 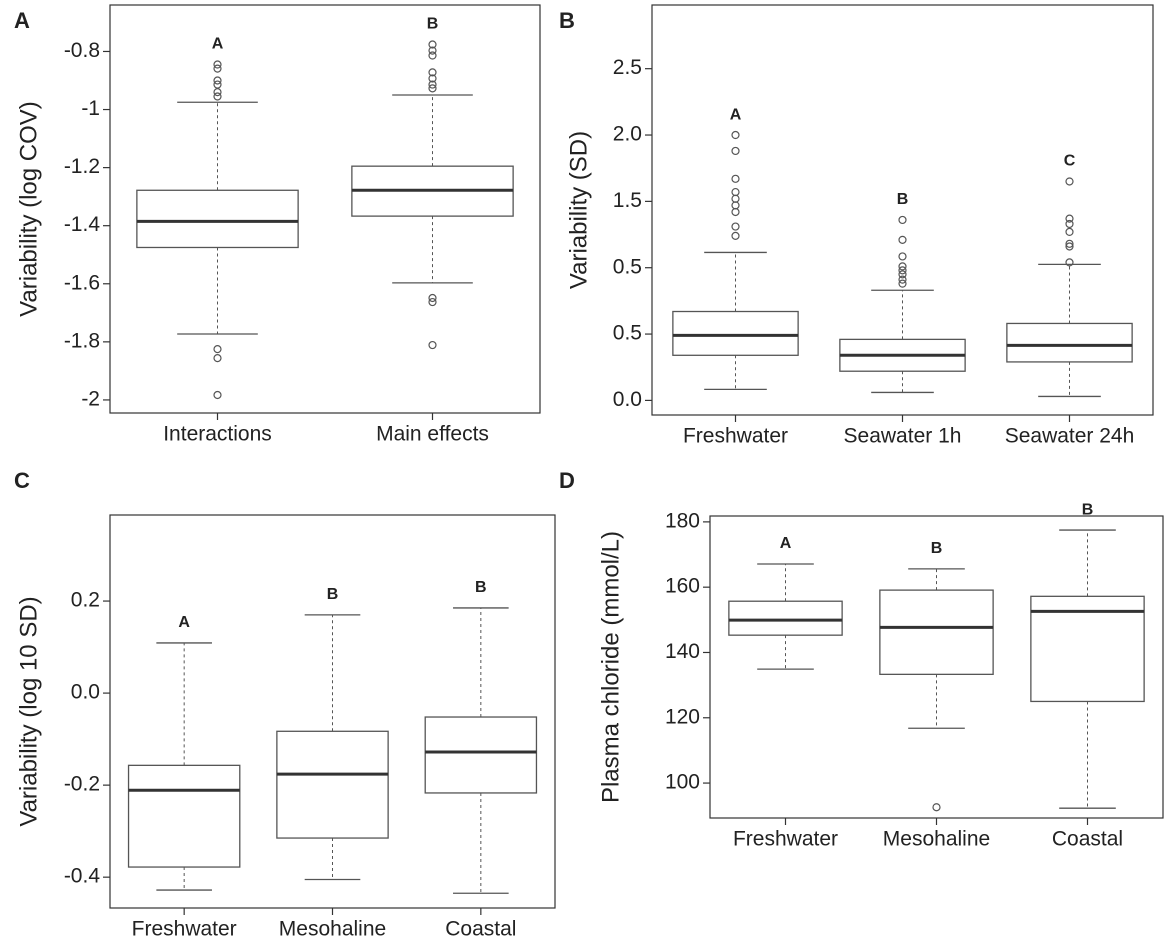 I want to click on panel-label: B, so click(x=567, y=20).